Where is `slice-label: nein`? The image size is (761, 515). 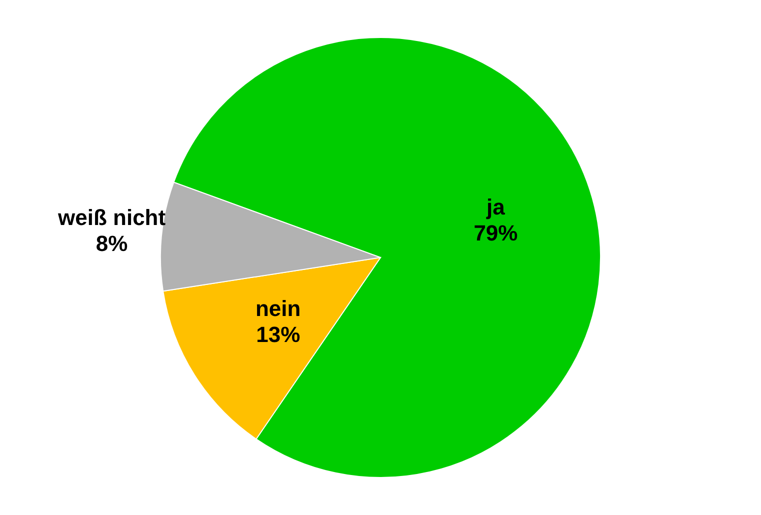 slice-label: nein is located at coordinates (278, 308).